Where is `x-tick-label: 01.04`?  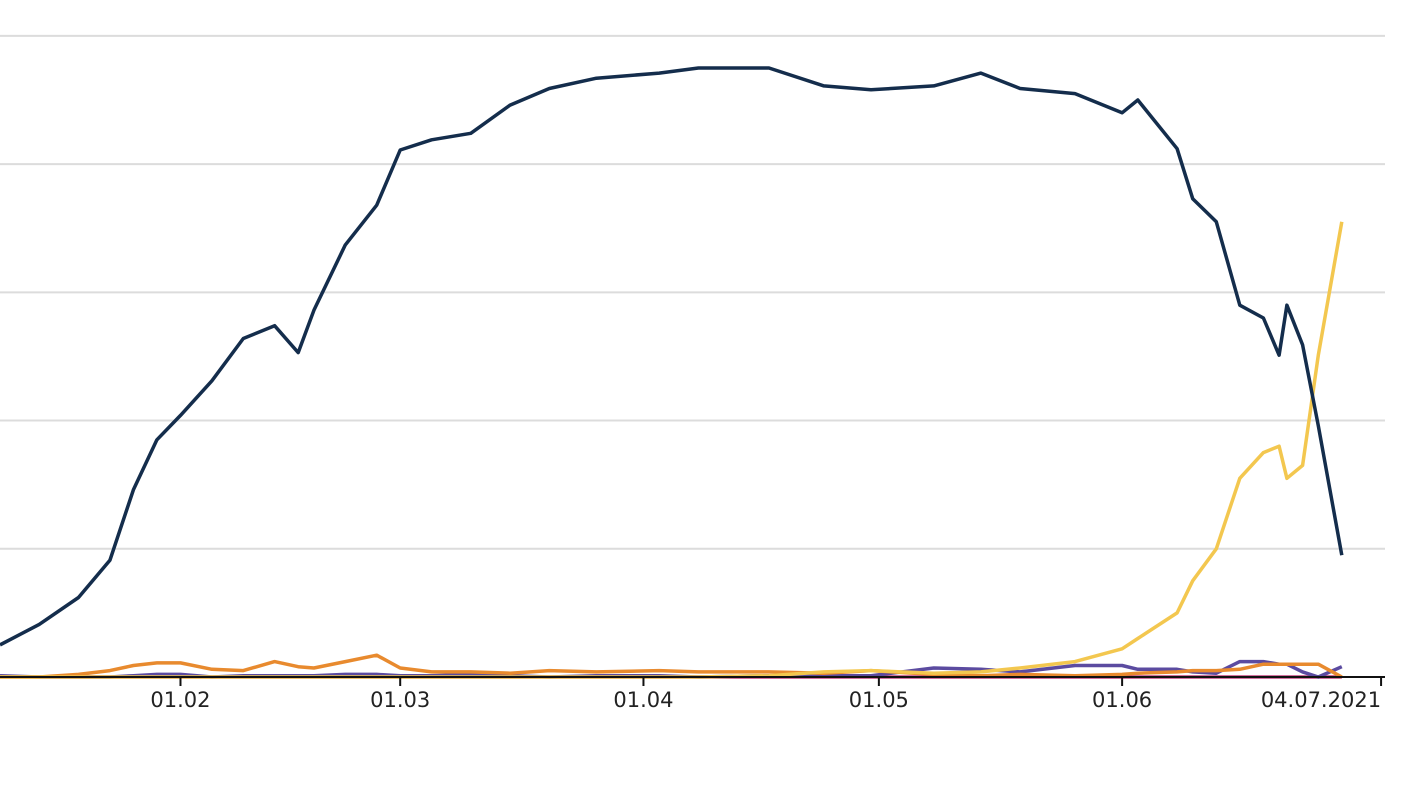 x-tick-label: 01.04 is located at coordinates (643, 700).